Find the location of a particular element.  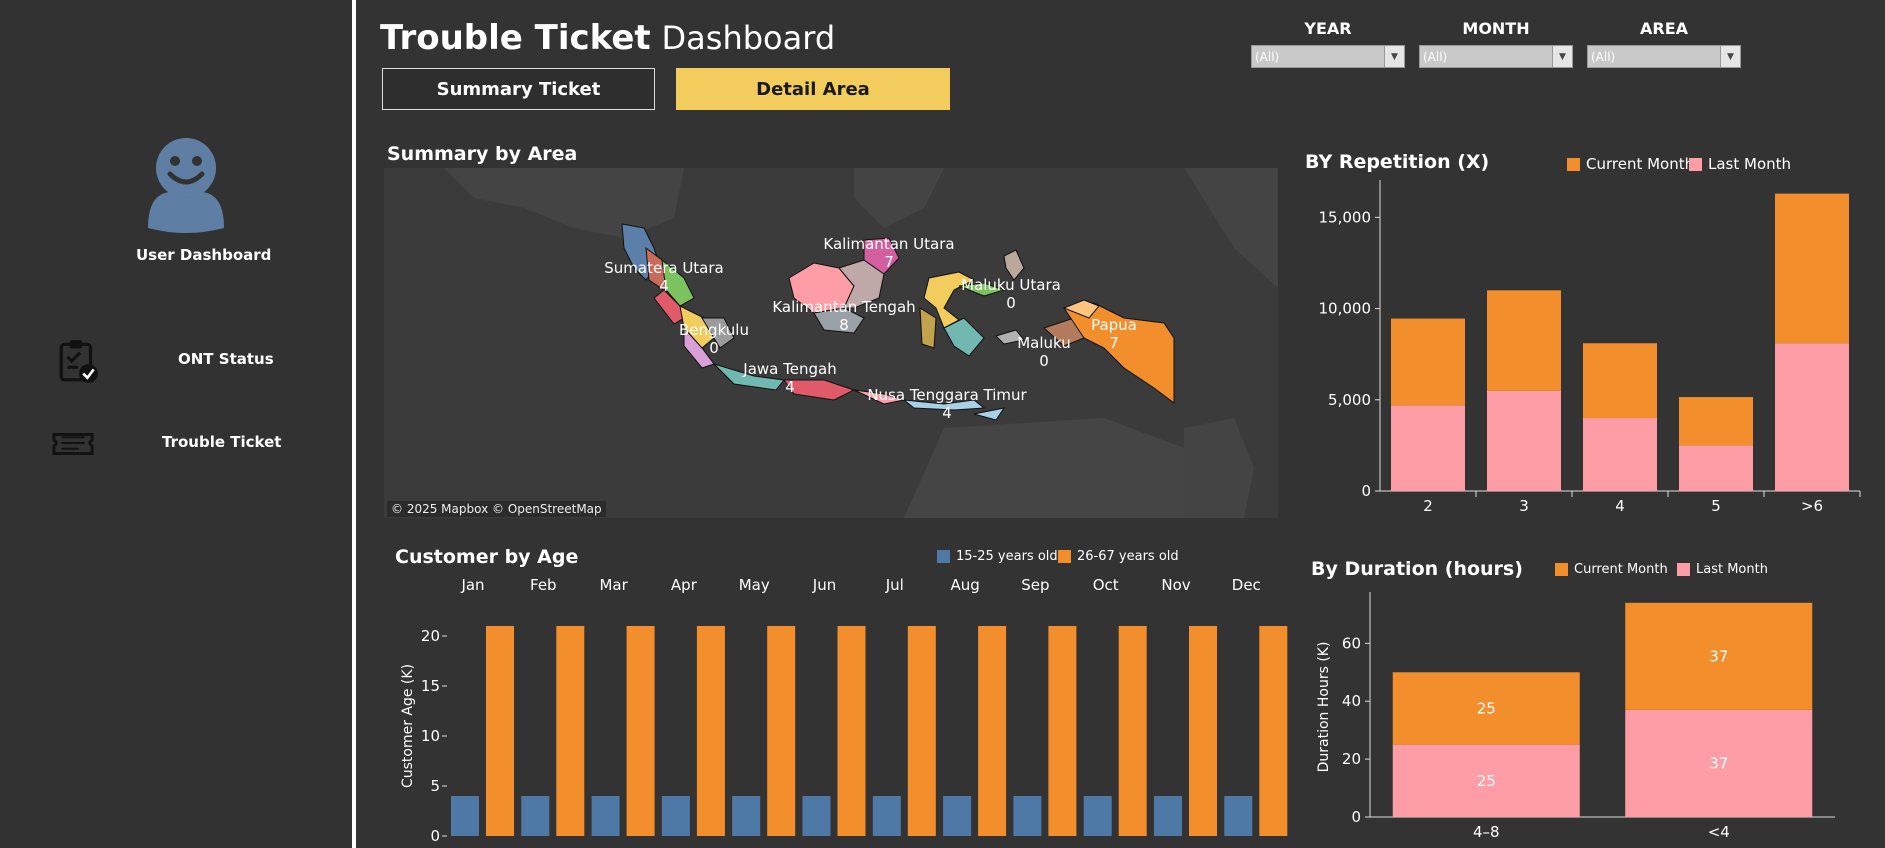

y-axis-label: Customer Age (K) is located at coordinates (408, 726).